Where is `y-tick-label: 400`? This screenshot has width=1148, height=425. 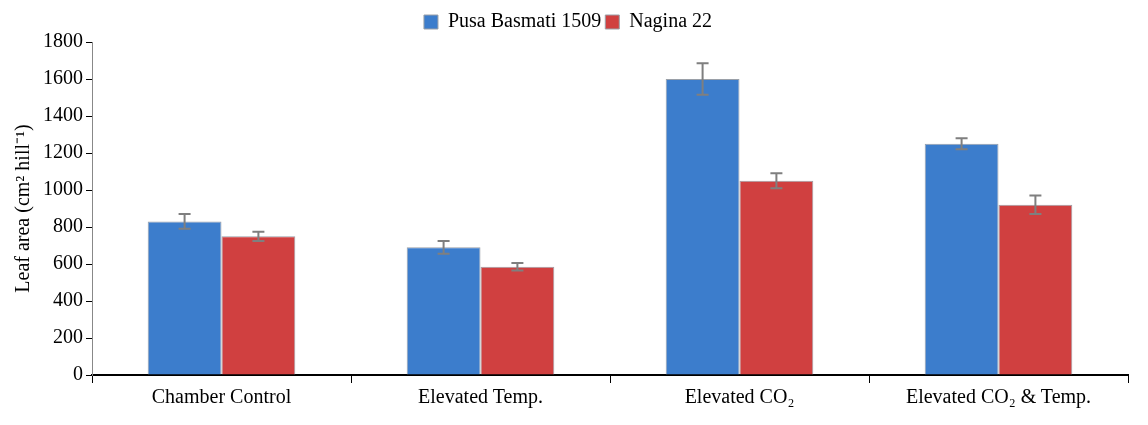
y-tick-label: 400 is located at coordinates (68, 299).